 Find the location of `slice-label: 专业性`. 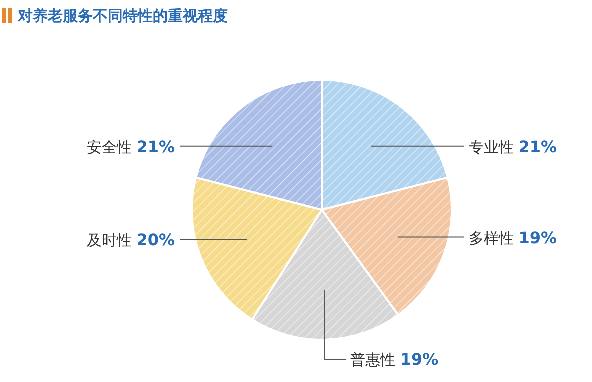

slice-label: 专业性 is located at coordinates (494, 147).